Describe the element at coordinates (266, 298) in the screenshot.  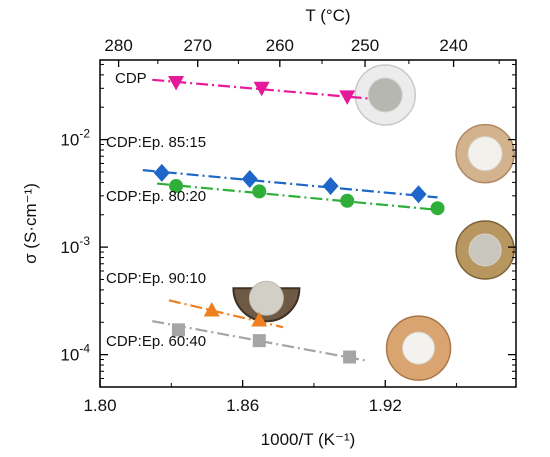
I see `cdp-ep-90-10-pellet-photo-sample` at that location.